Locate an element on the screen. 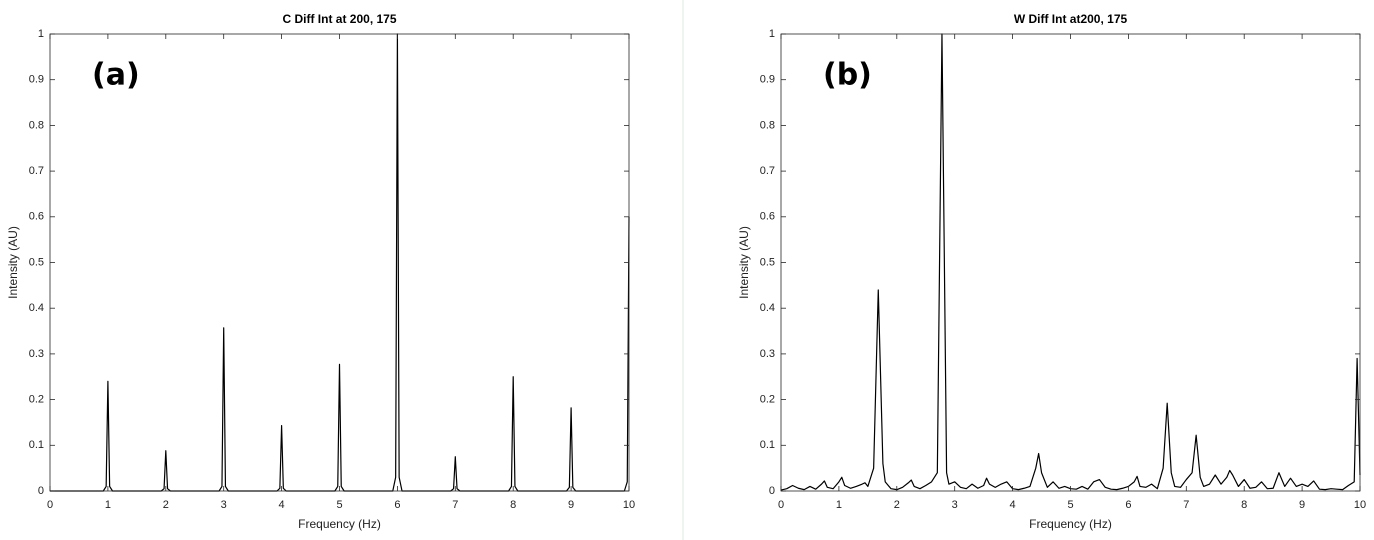 This screenshot has height=540, width=1374. panel-label: (a) is located at coordinates (116, 75).